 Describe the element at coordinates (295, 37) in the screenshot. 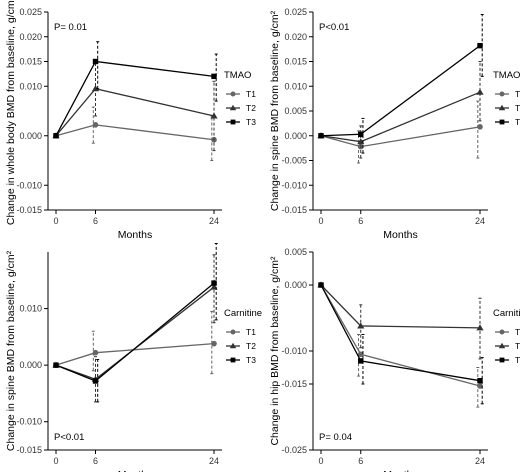

I see `y-tick-label: 0.020` at that location.